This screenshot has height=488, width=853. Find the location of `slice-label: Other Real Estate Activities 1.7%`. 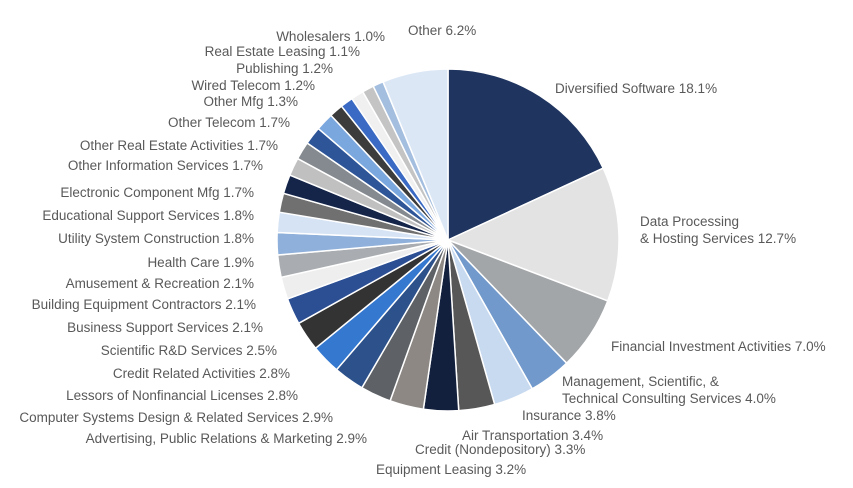

slice-label: Other Real Estate Activities 1.7% is located at coordinates (179, 145).